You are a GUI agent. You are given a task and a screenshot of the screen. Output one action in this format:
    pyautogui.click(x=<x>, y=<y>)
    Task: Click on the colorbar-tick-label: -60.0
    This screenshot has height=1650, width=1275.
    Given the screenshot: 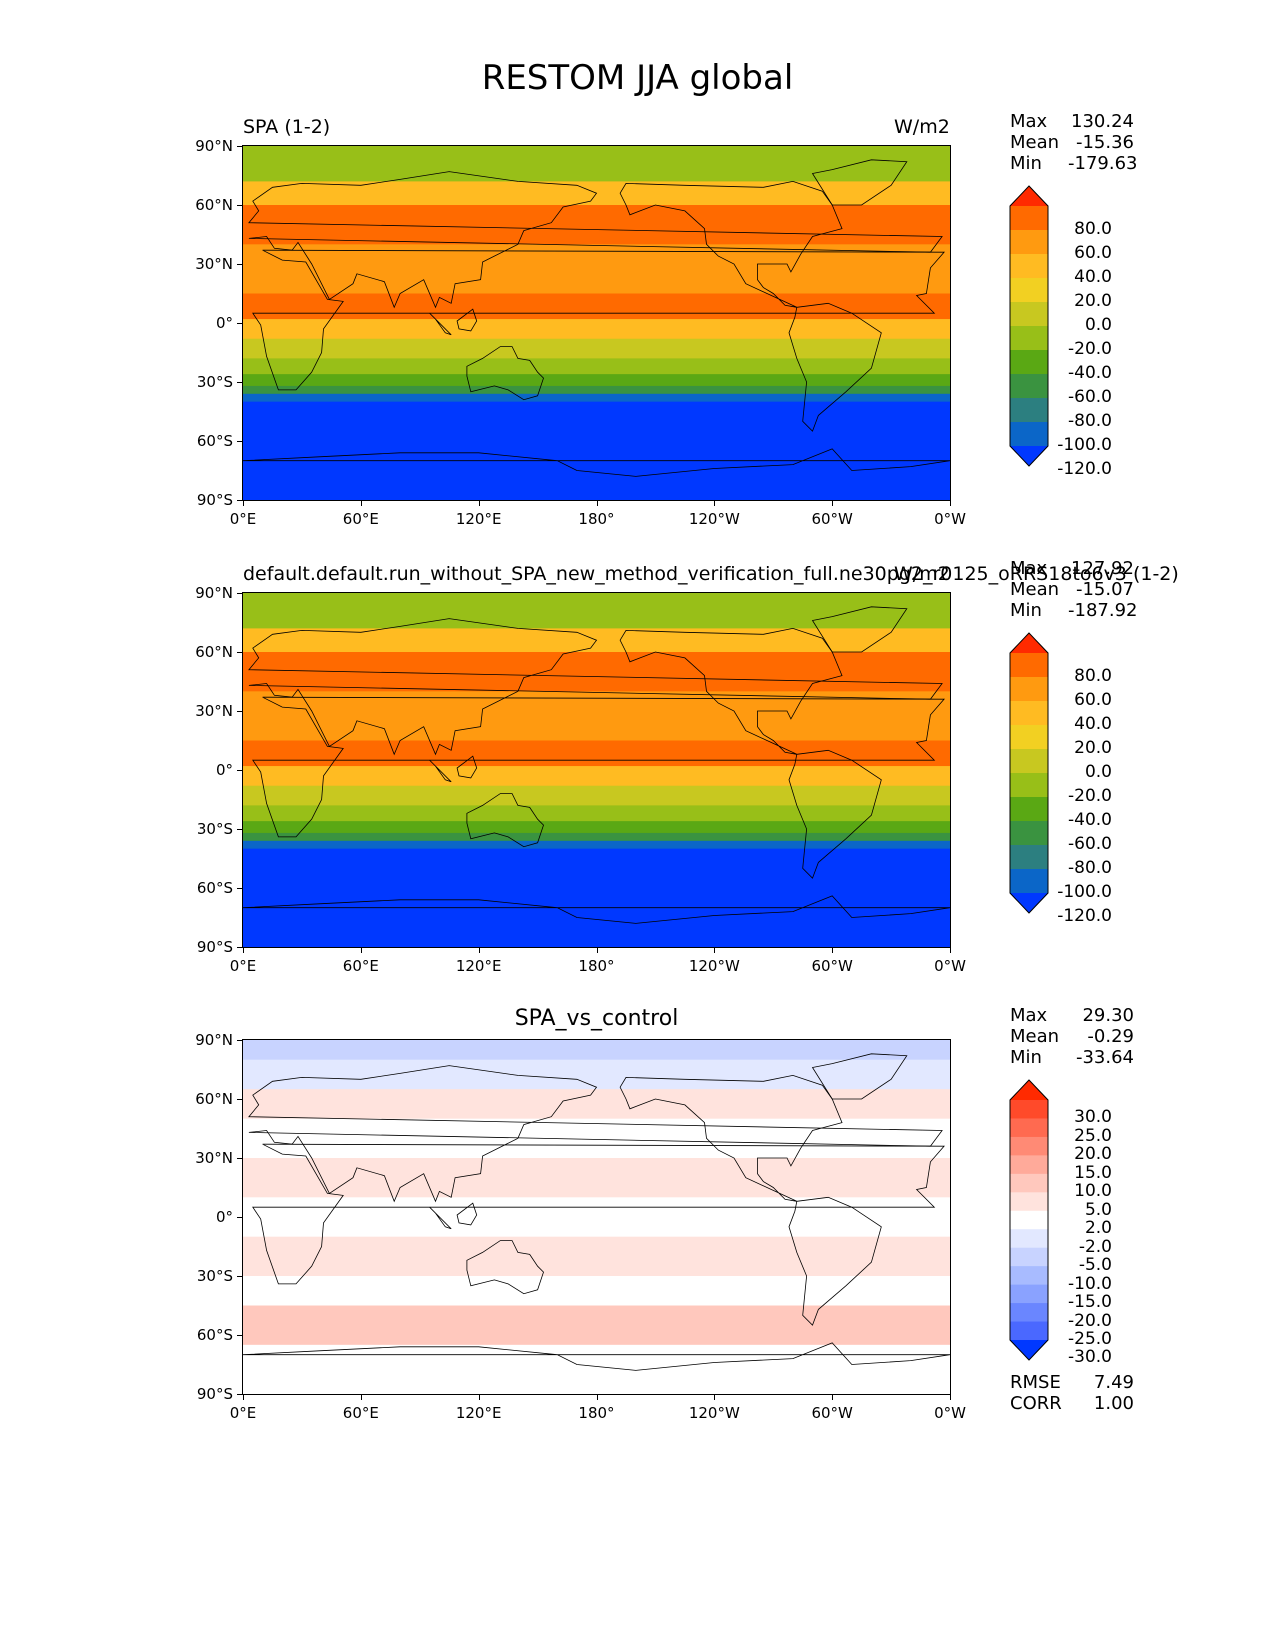 What is the action you would take?
    pyautogui.click(x=1090, y=844)
    